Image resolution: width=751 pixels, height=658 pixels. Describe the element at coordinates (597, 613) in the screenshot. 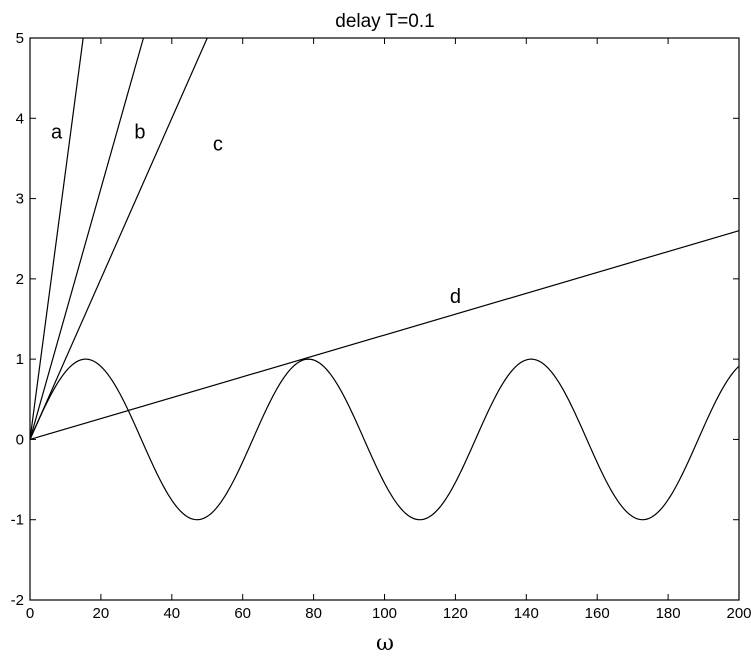

I see `x-tick-label: 160` at that location.